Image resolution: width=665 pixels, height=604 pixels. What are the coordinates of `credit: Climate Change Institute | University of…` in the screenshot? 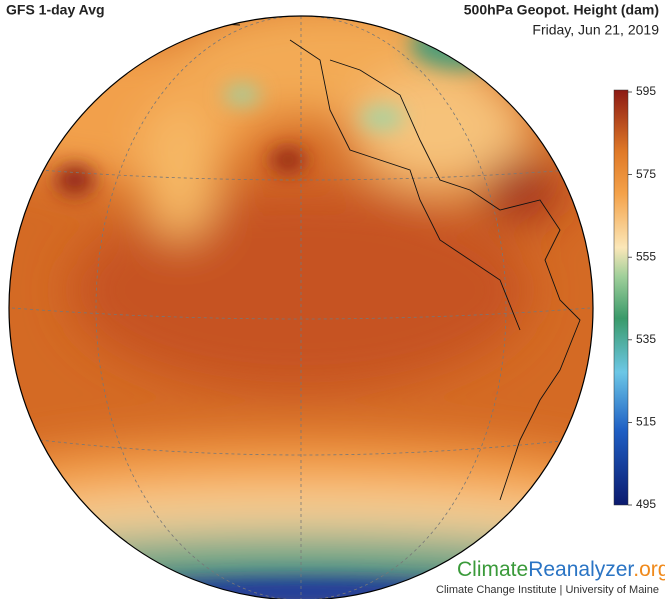 It's located at (547, 590).